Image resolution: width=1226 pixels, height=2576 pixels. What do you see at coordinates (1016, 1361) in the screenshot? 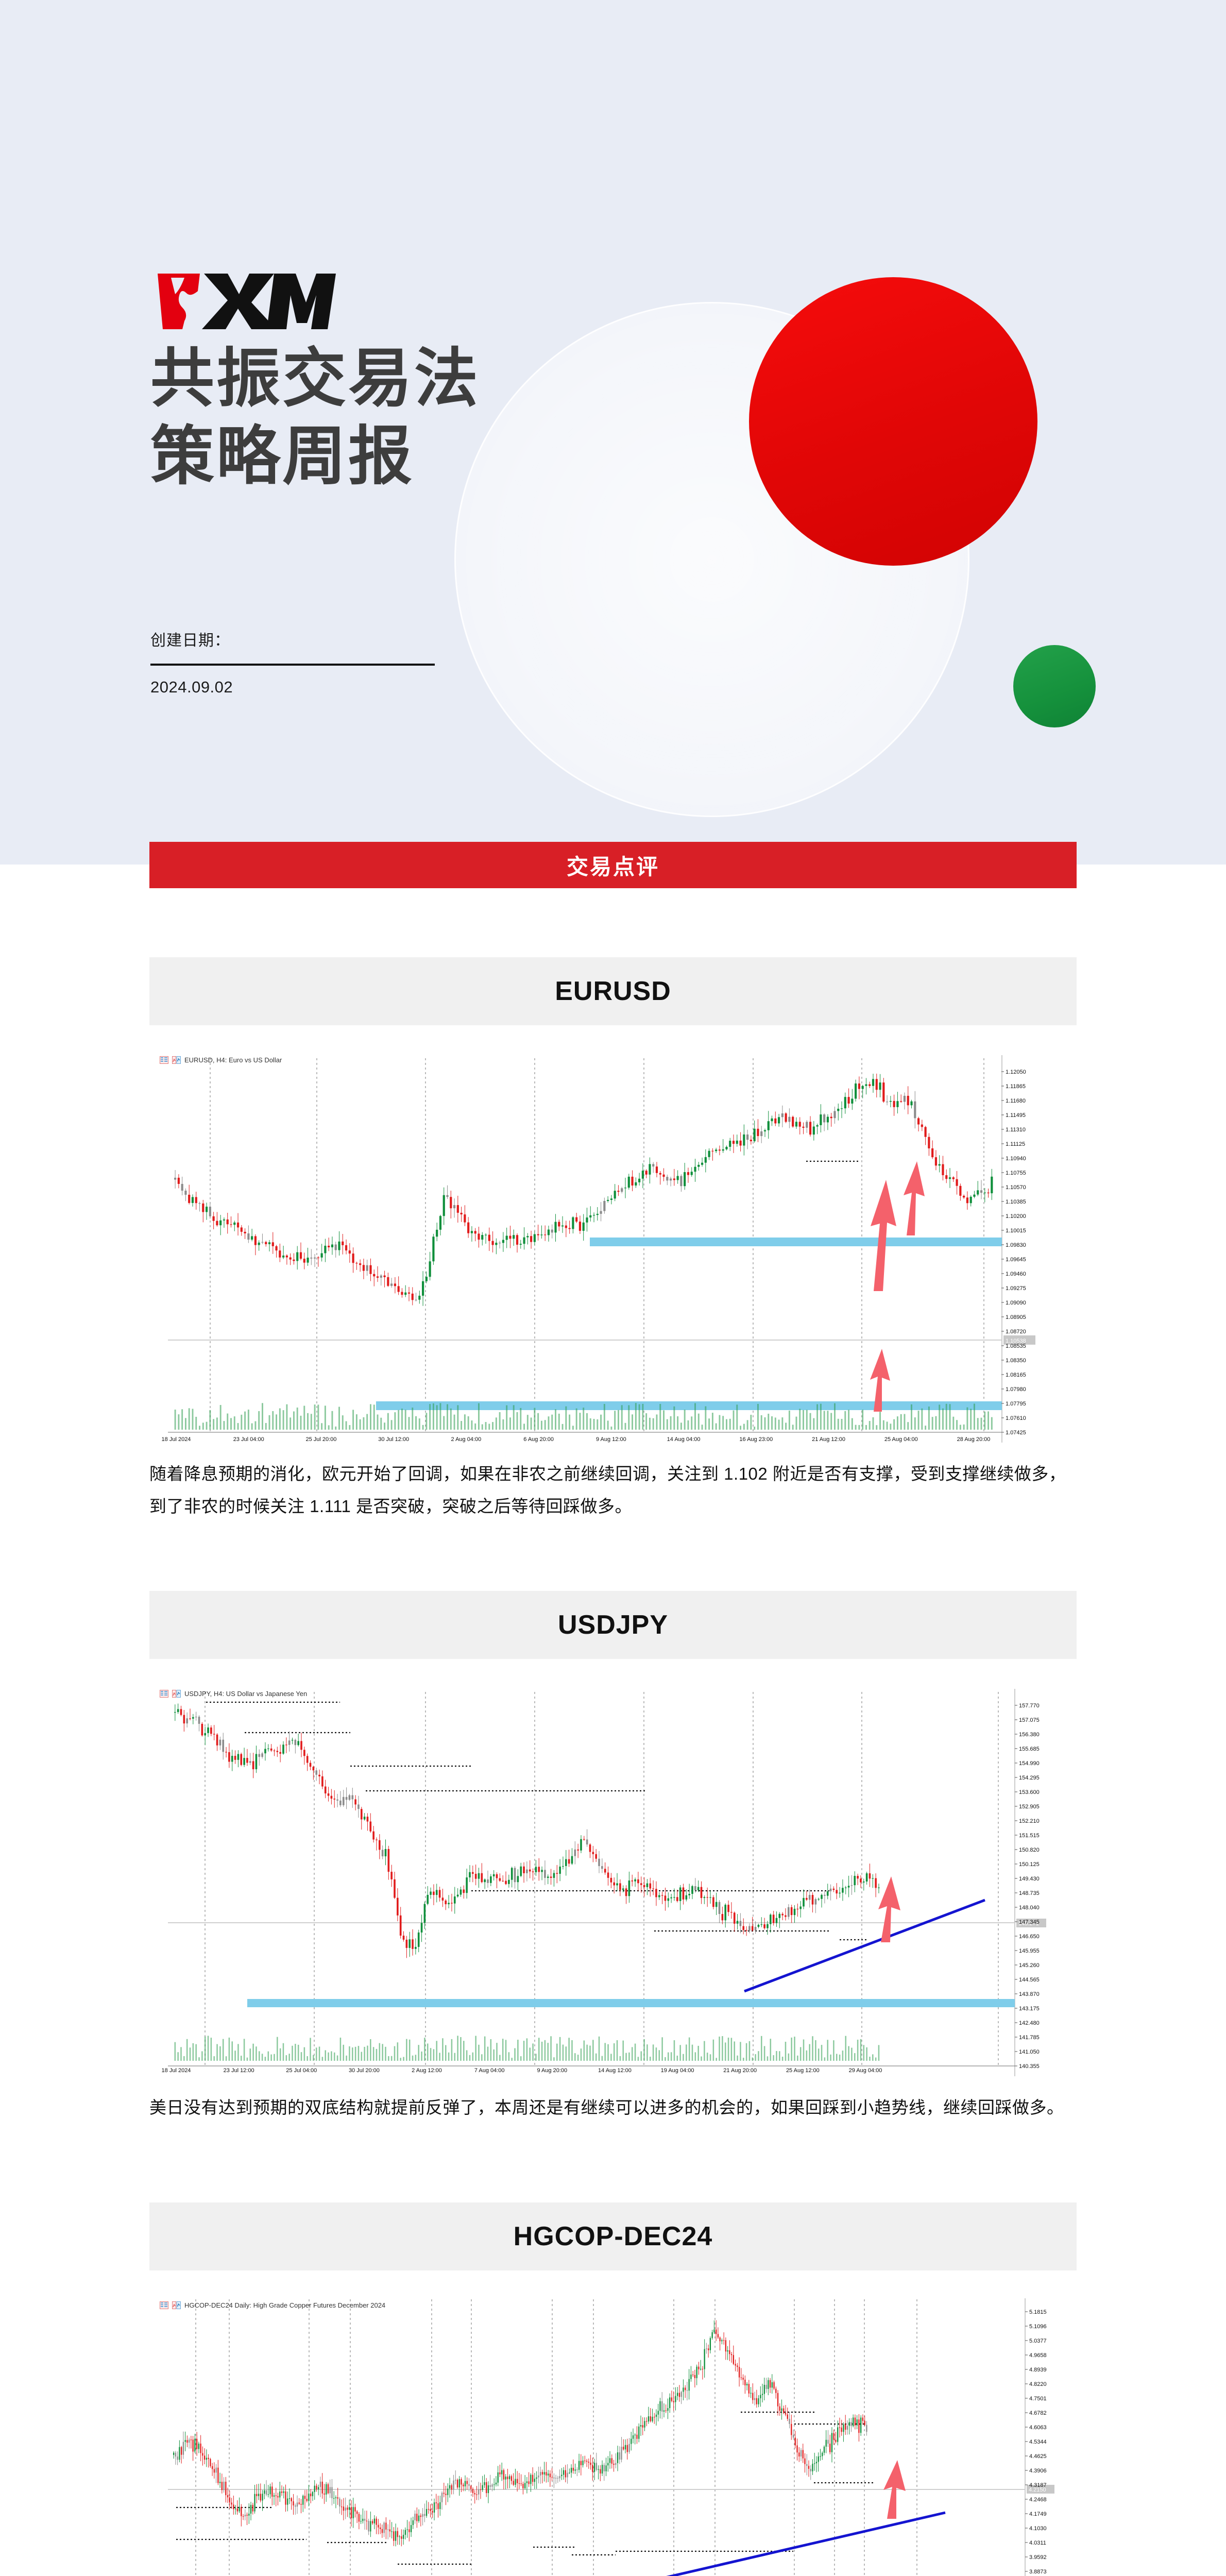
I see `svg-text: 1.08350` at bounding box center [1016, 1361].